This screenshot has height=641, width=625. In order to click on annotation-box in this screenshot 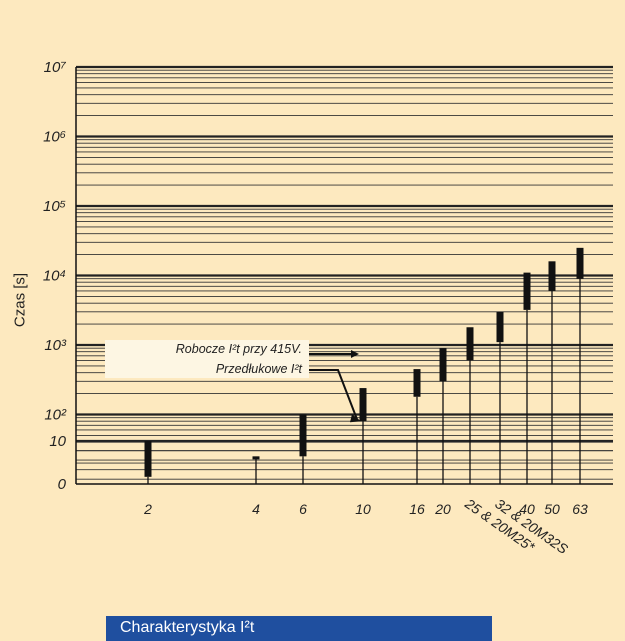, I will do `click(207, 359)`.